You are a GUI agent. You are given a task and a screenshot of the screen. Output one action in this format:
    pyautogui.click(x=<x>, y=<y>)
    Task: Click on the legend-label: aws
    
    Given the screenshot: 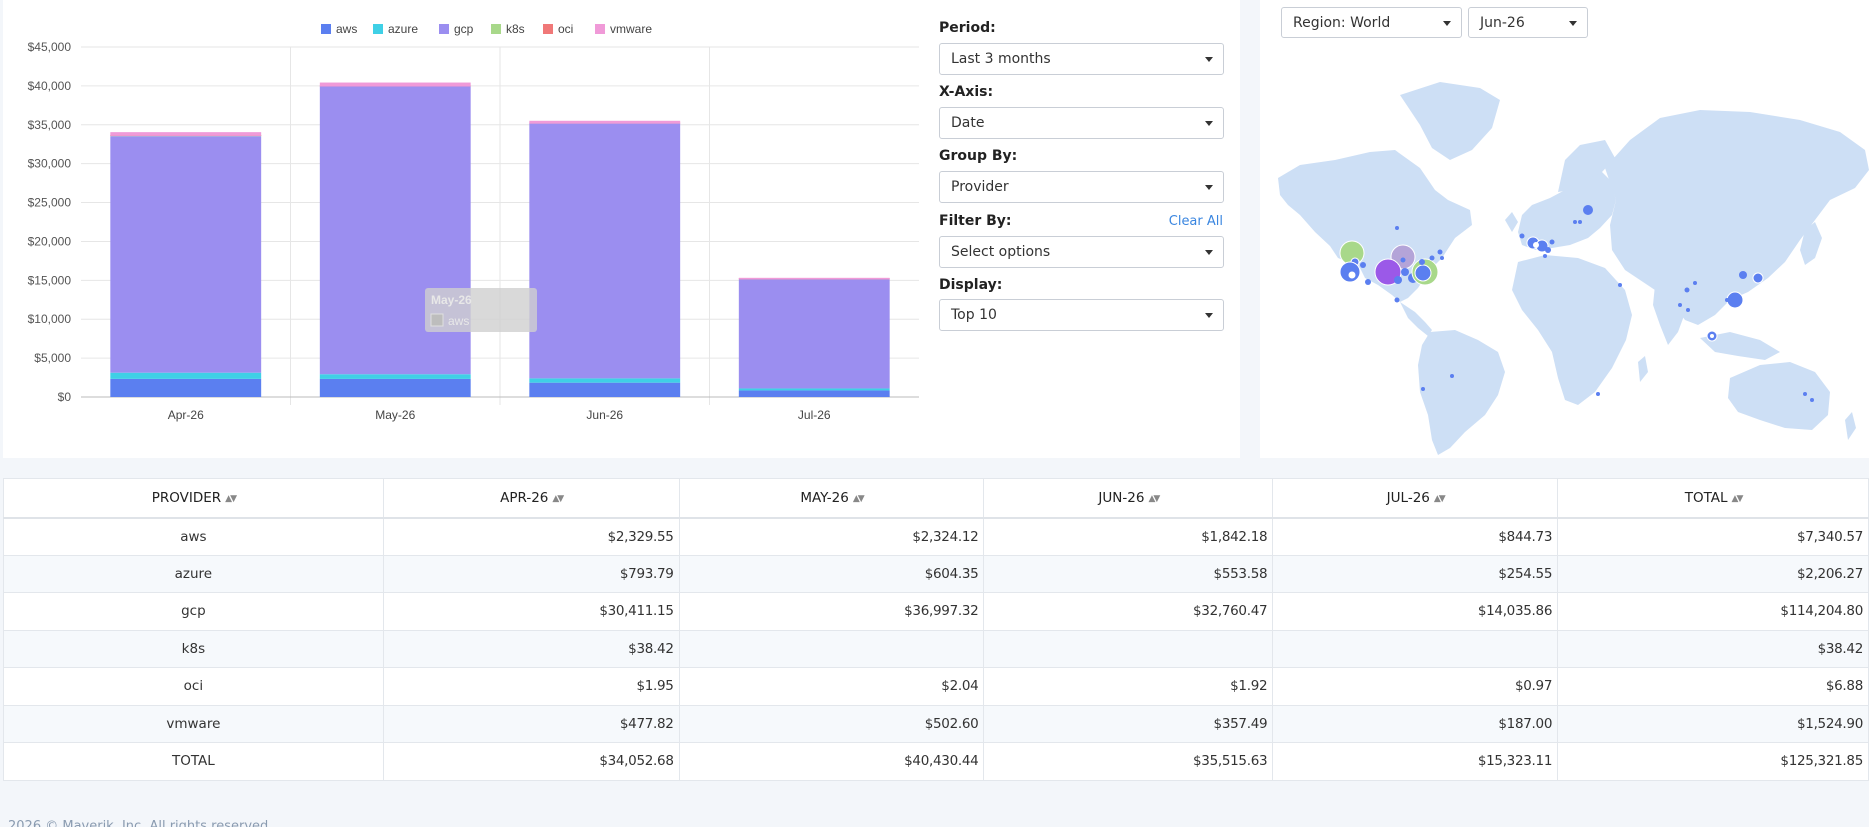 What is the action you would take?
    pyautogui.click(x=346, y=29)
    